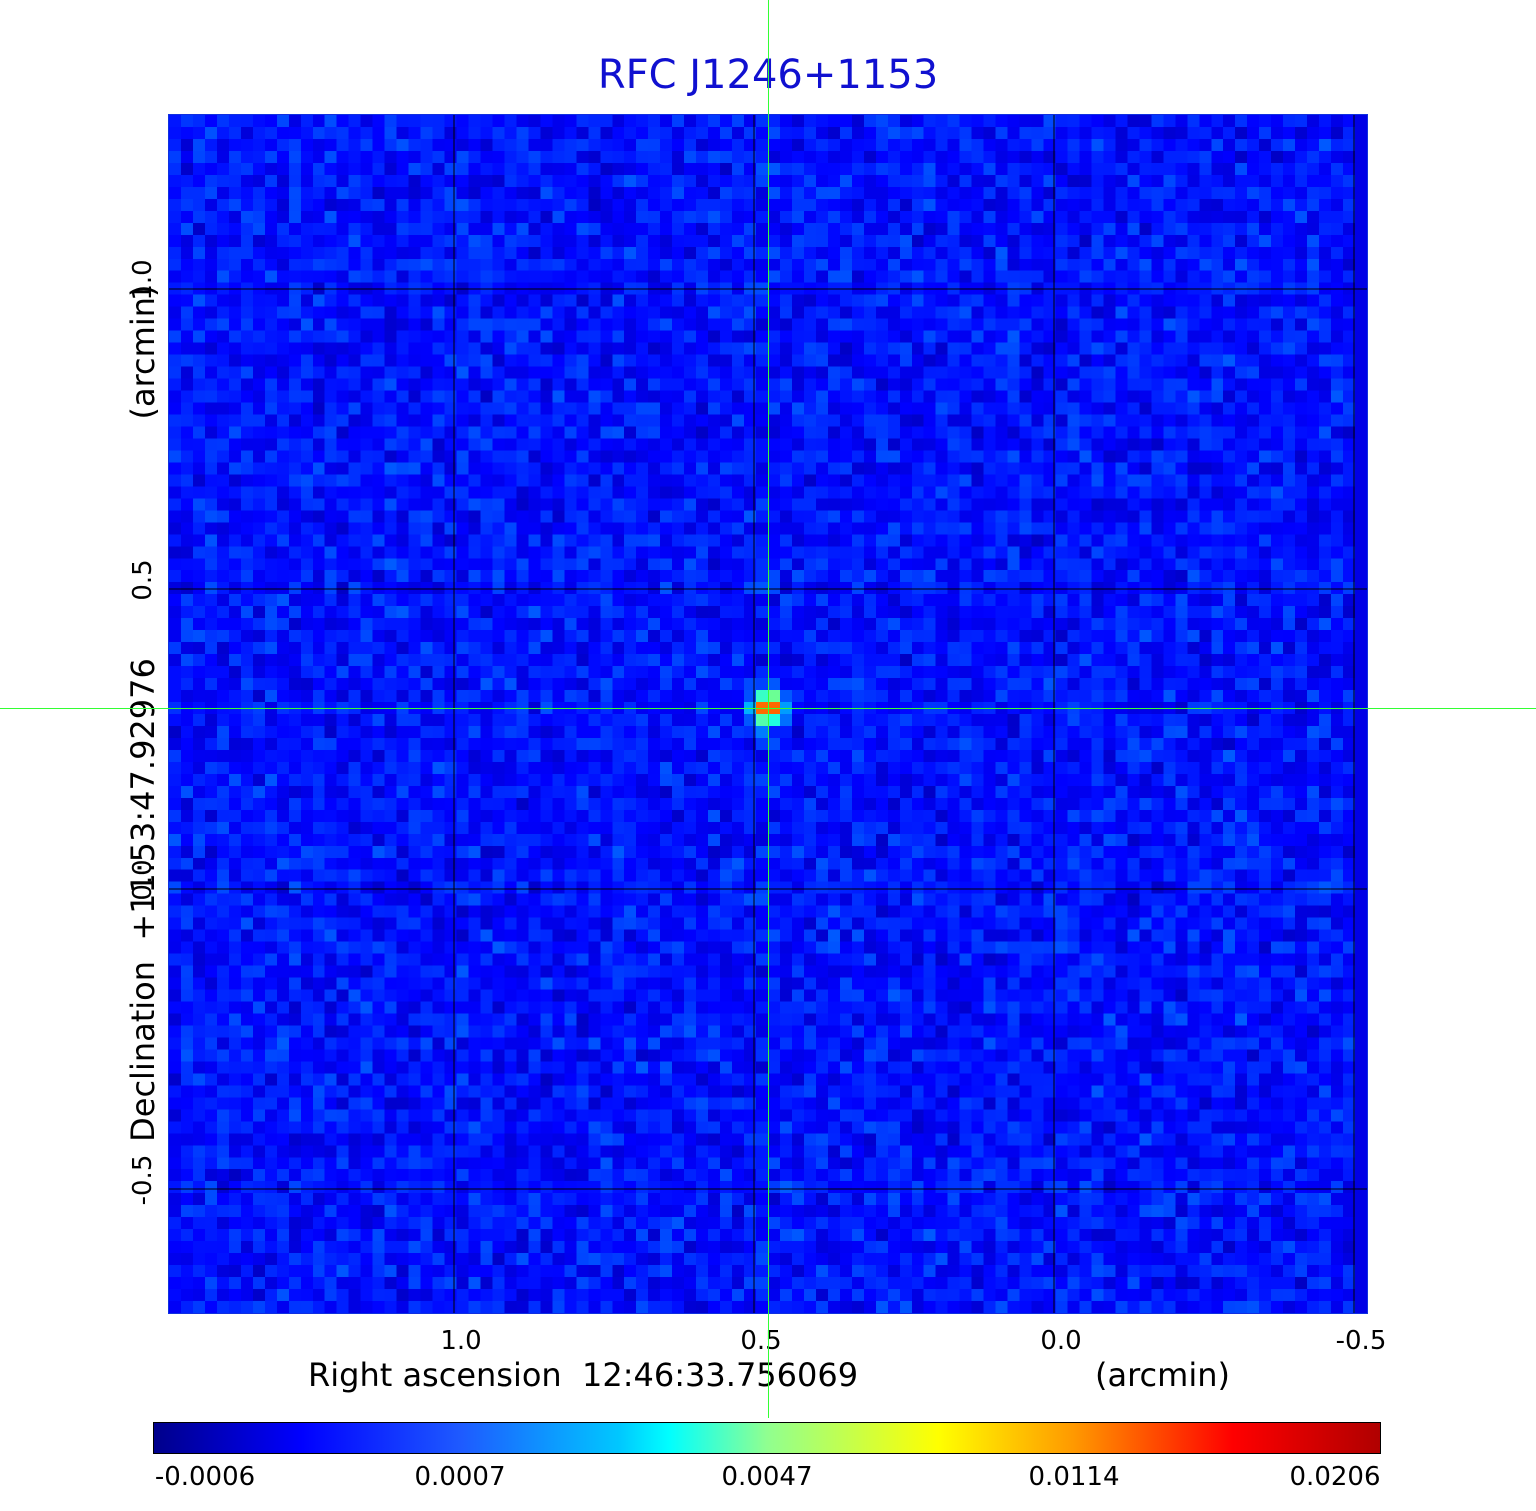  Describe the element at coordinates (1061, 1341) in the screenshot. I see `x-tick-label: 0.0` at that location.